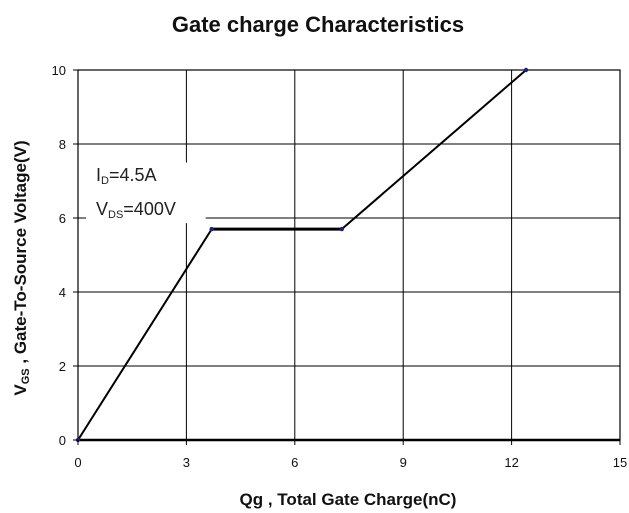  What do you see at coordinates (21, 267) in the screenshot?
I see `y-axis-label: VGS , Gate-To-Source Voltage(V)` at bounding box center [21, 267].